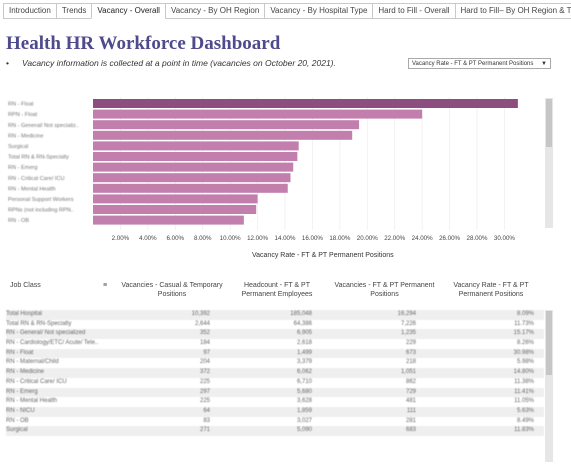  What do you see at coordinates (121, 238) in the screenshot?
I see `x-tick-label: 2.00%` at bounding box center [121, 238].